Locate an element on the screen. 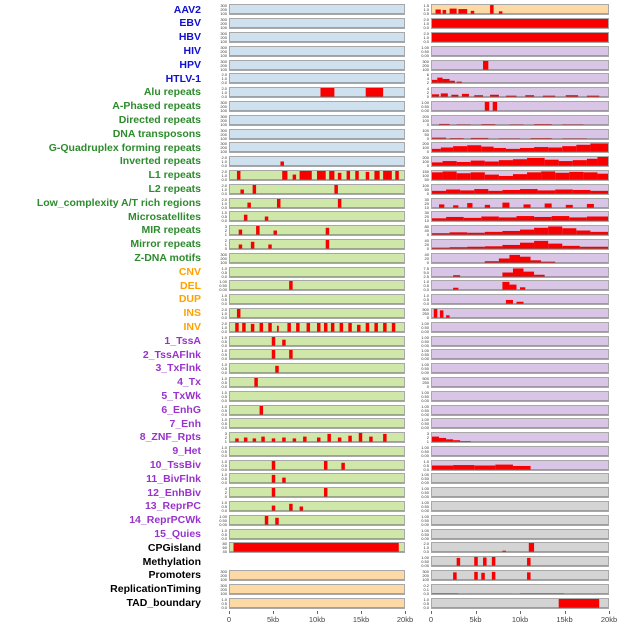  track-label: Microsatellites is located at coordinates (164, 216).